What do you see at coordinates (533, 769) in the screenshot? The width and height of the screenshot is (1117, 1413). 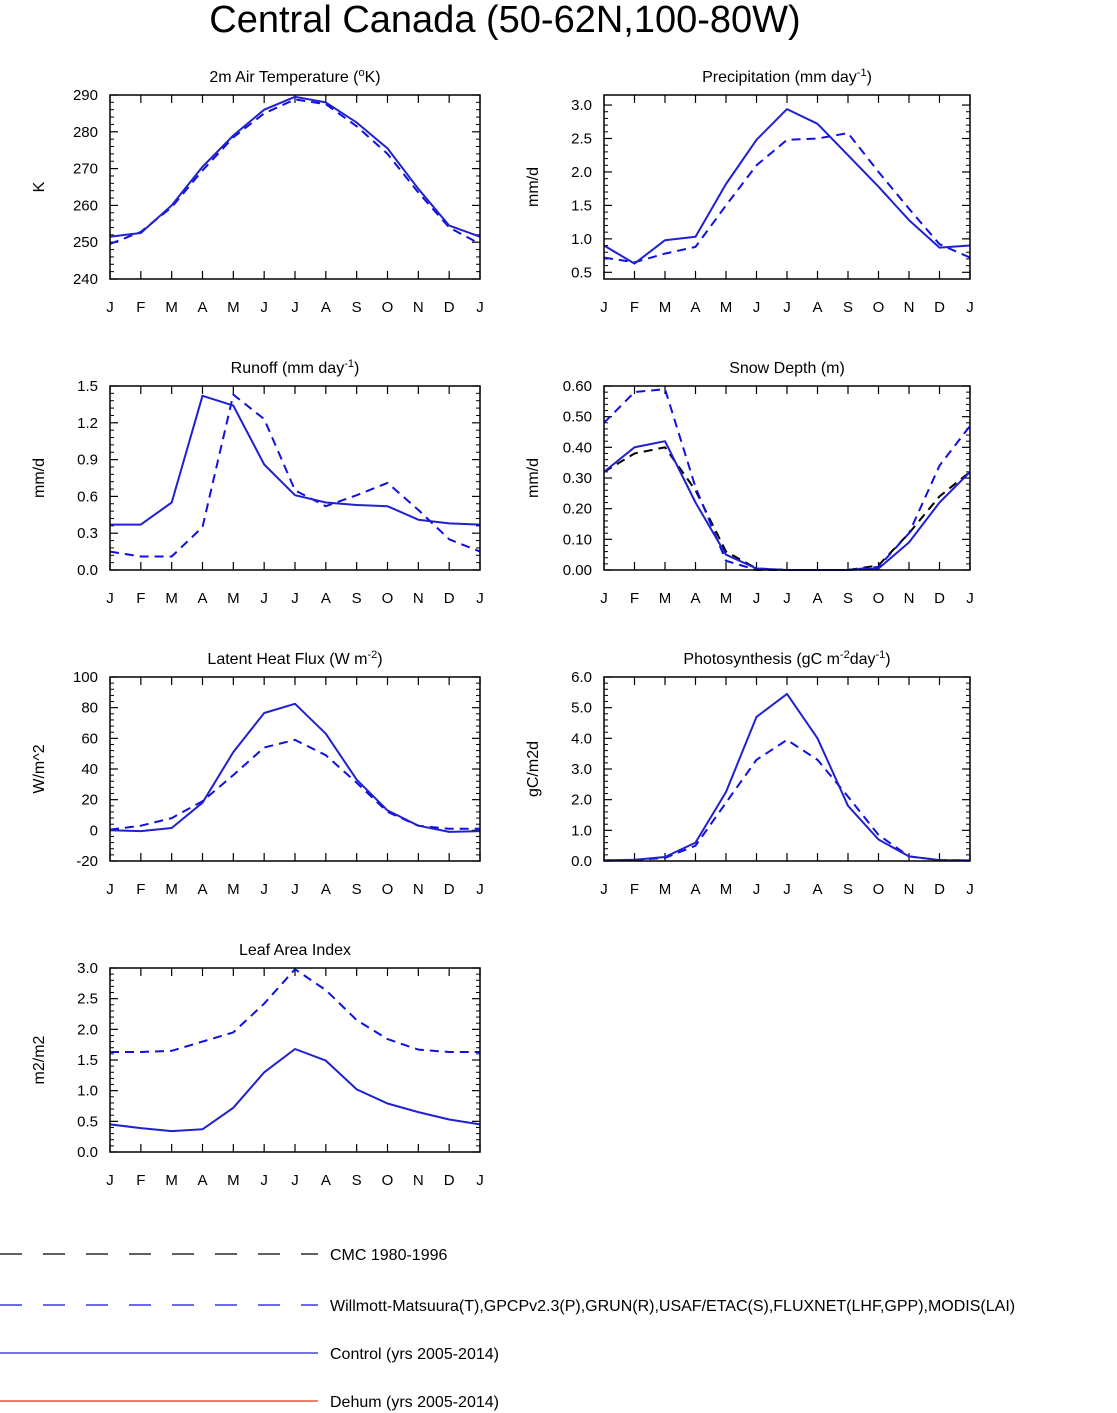 I see `y-axis-label: gC/m2d` at bounding box center [533, 769].